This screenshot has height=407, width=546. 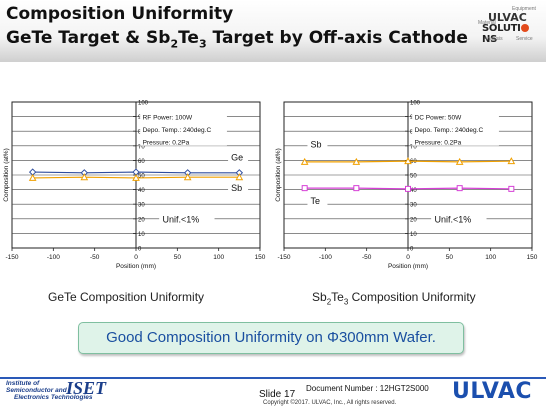 What do you see at coordinates (141, 191) in the screenshot?
I see `y-tick-label: 40` at bounding box center [141, 191].